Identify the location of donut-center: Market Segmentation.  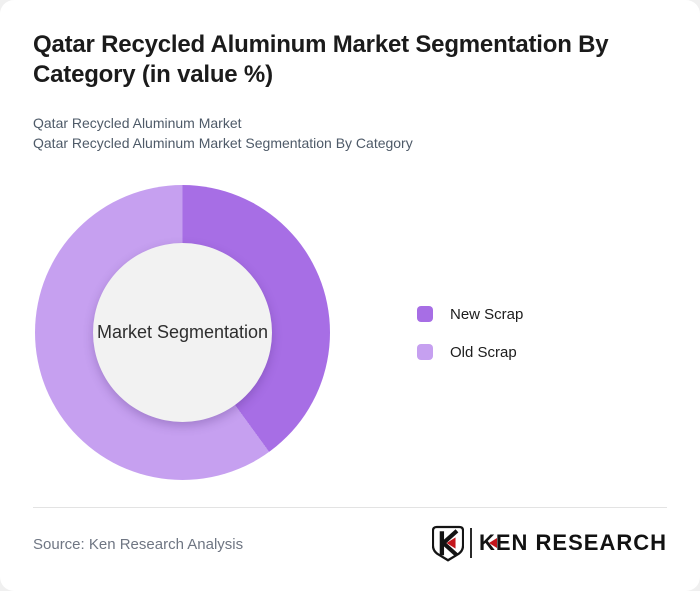
(182, 332).